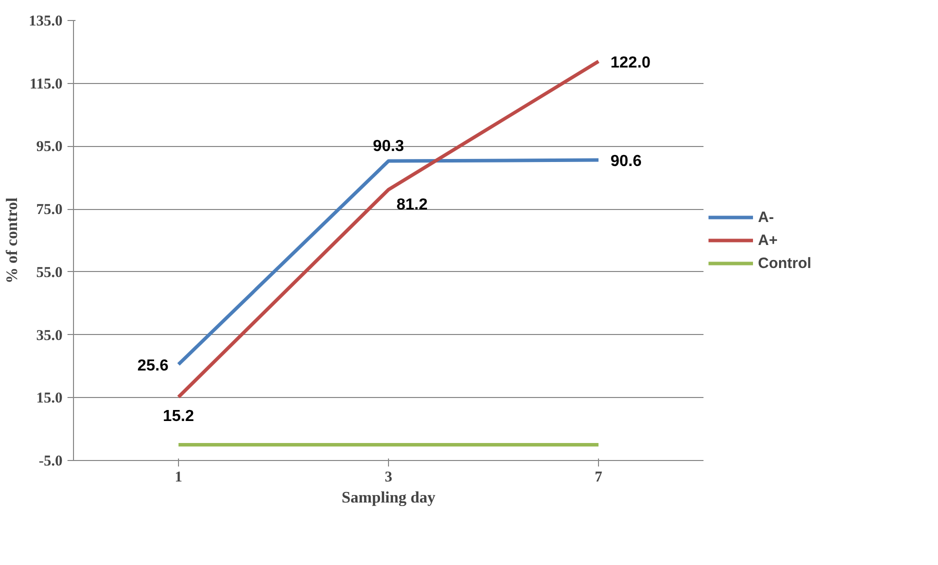 Image resolution: width=938 pixels, height=565 pixels. Describe the element at coordinates (178, 478) in the screenshot. I see `x-tick-label: 1` at that location.